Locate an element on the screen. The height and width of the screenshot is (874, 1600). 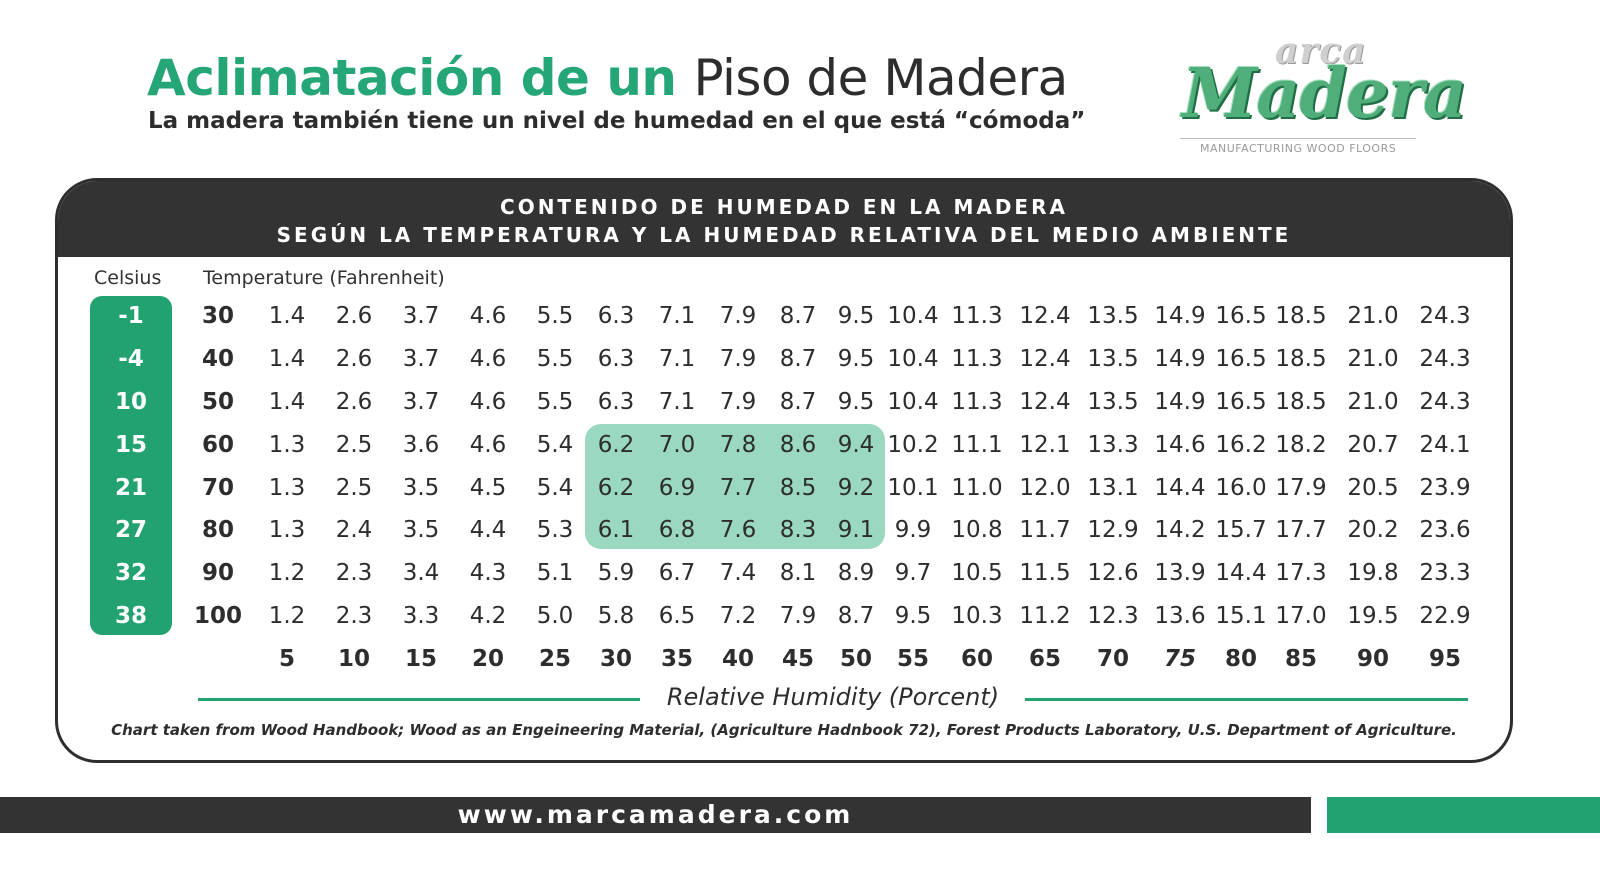
humidity-value: 5 is located at coordinates (286, 659).